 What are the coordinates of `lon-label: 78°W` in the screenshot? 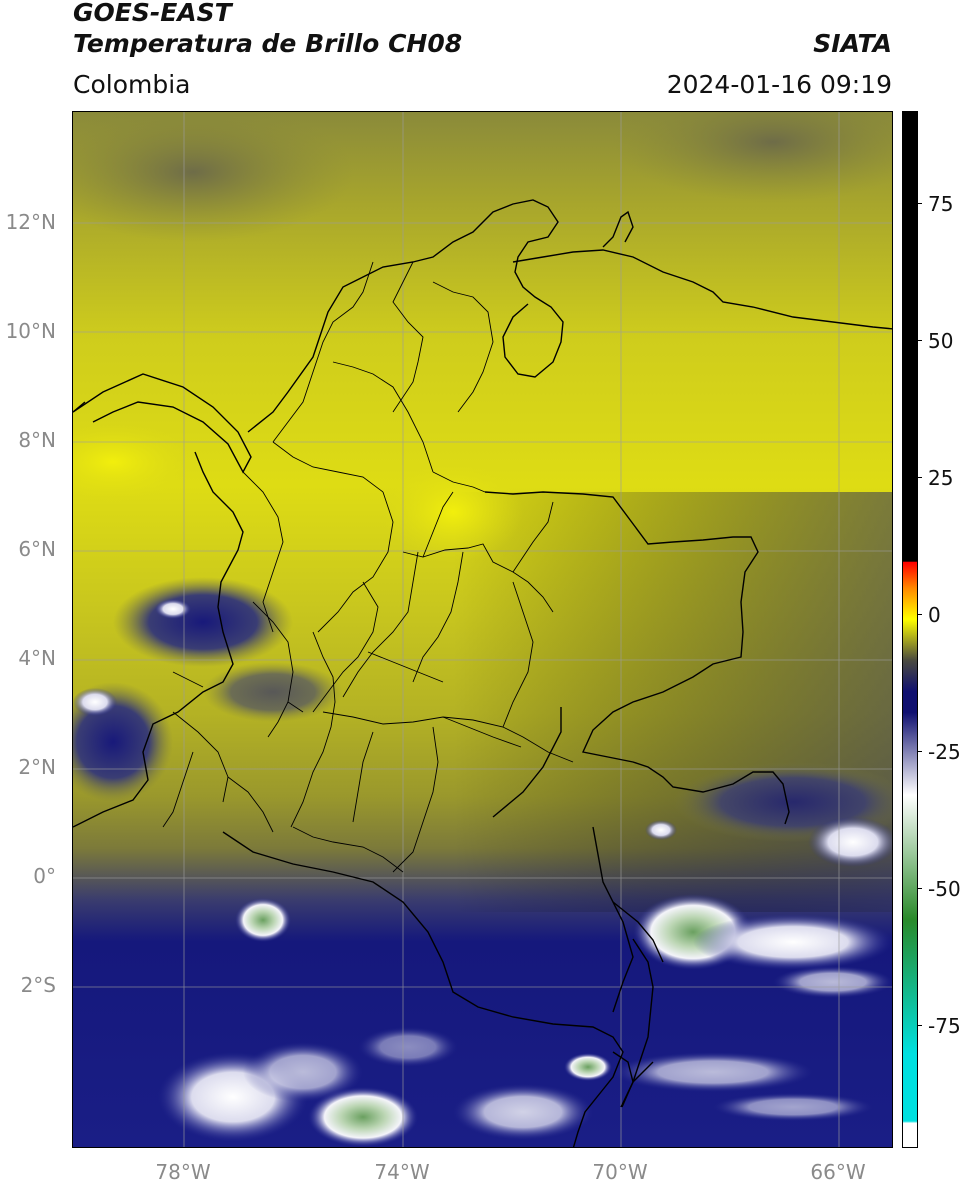 It's located at (183, 1172).